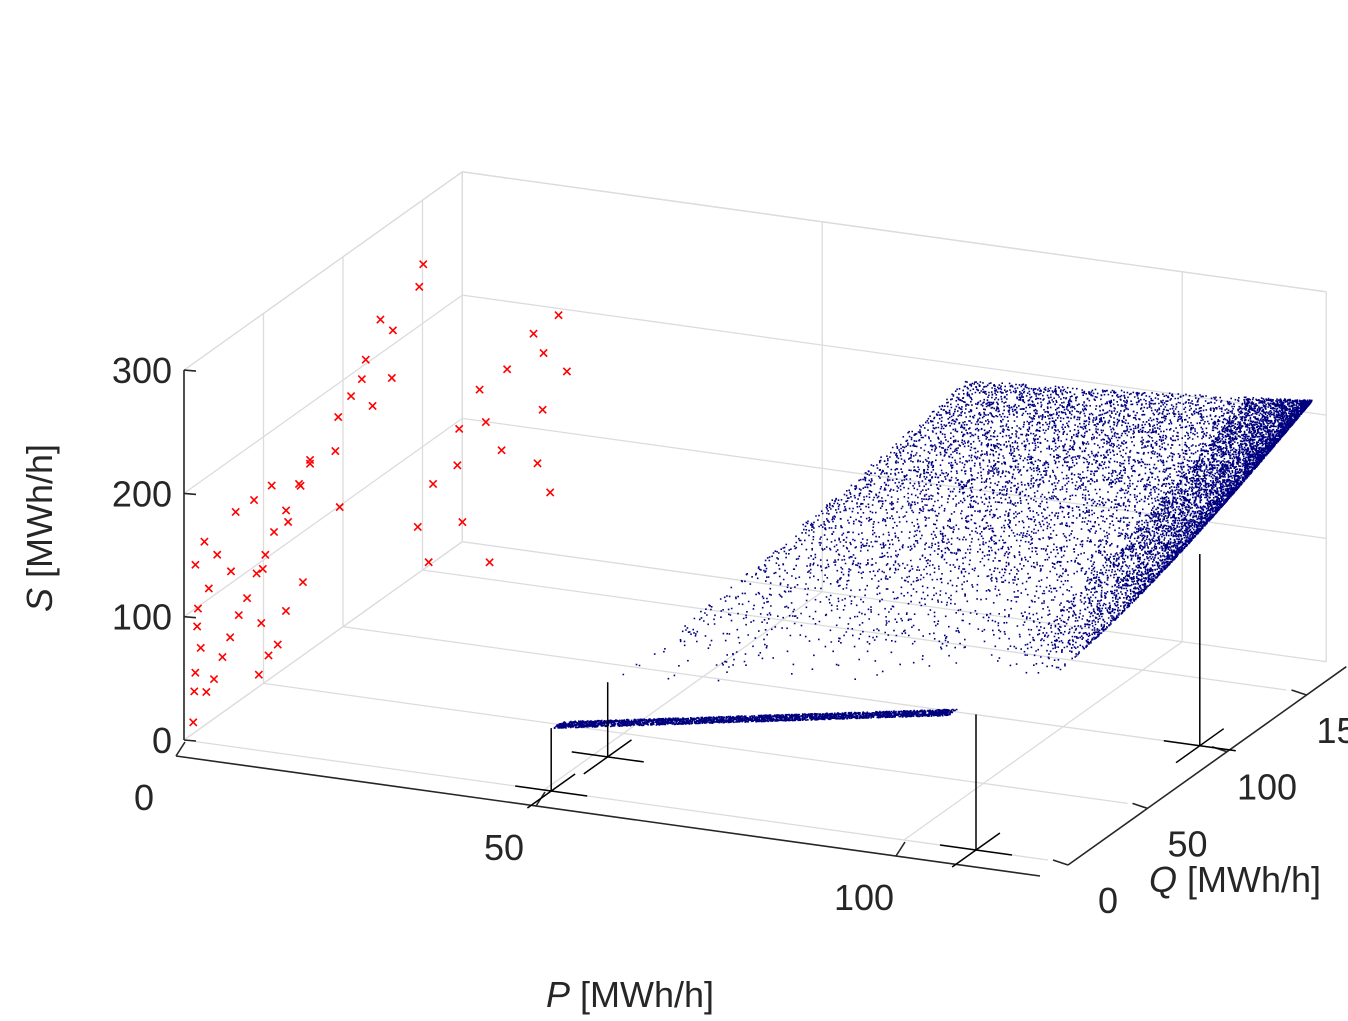 The image size is (1348, 1021). What do you see at coordinates (1332, 730) in the screenshot?
I see `y-tick-label: 150` at bounding box center [1332, 730].